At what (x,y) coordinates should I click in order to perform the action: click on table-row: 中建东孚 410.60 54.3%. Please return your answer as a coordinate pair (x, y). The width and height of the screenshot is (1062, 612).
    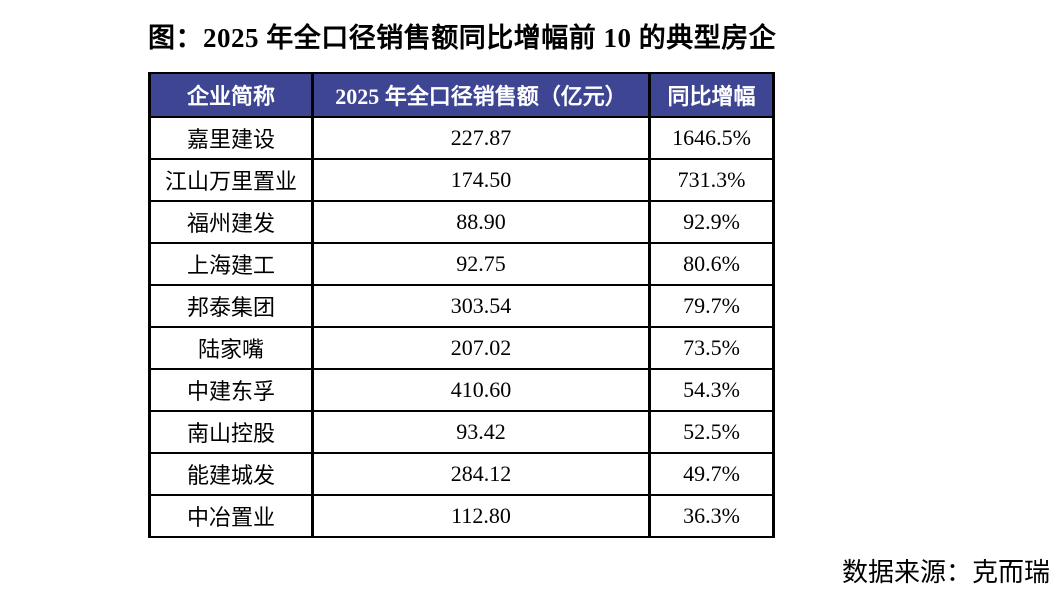
    Looking at the image, I should click on (461, 390).